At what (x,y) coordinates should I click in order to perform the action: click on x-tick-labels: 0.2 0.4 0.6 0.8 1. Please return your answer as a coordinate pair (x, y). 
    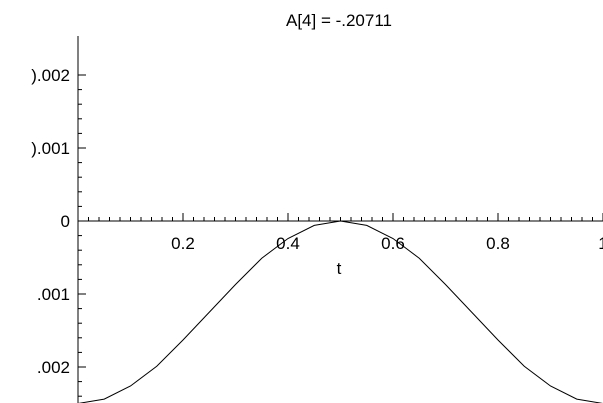
    Looking at the image, I should click on (387, 243).